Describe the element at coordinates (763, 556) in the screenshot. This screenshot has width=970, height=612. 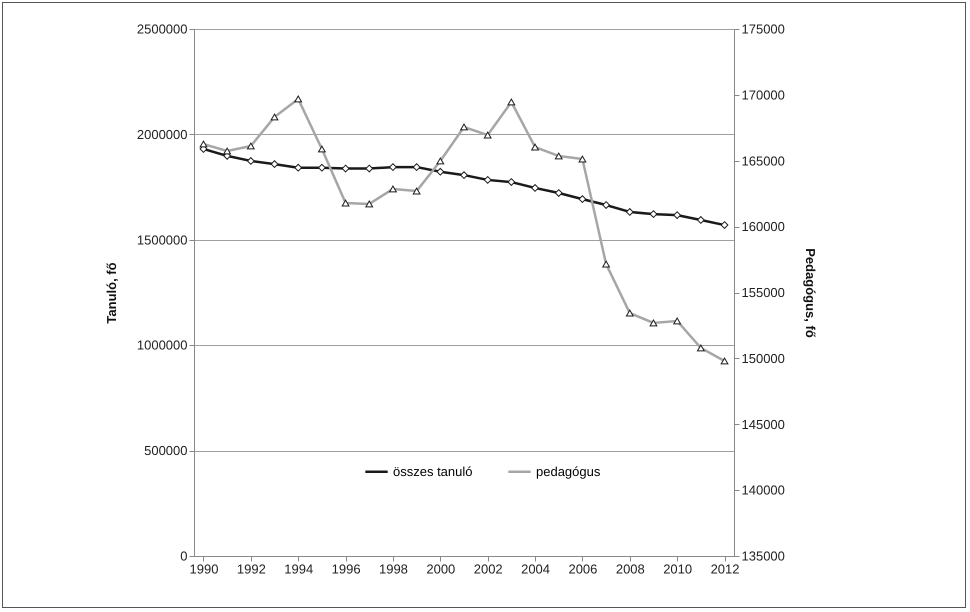
I see `y2-tick-label: 135000` at that location.